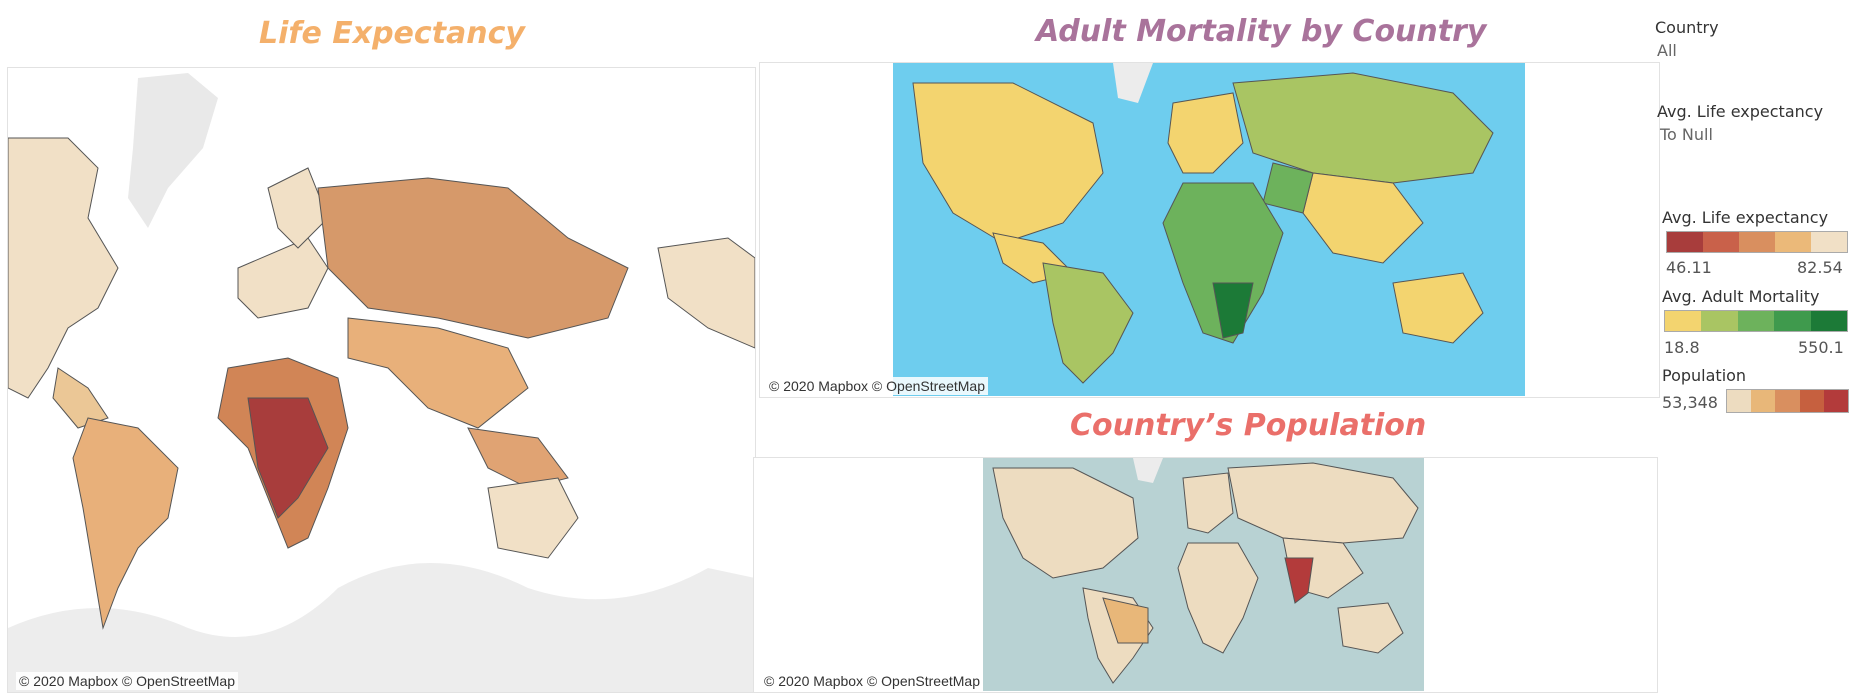 This screenshot has height=693, width=1852. What do you see at coordinates (1689, 267) in the screenshot?
I see `life-legend-min: 46.11` at bounding box center [1689, 267].